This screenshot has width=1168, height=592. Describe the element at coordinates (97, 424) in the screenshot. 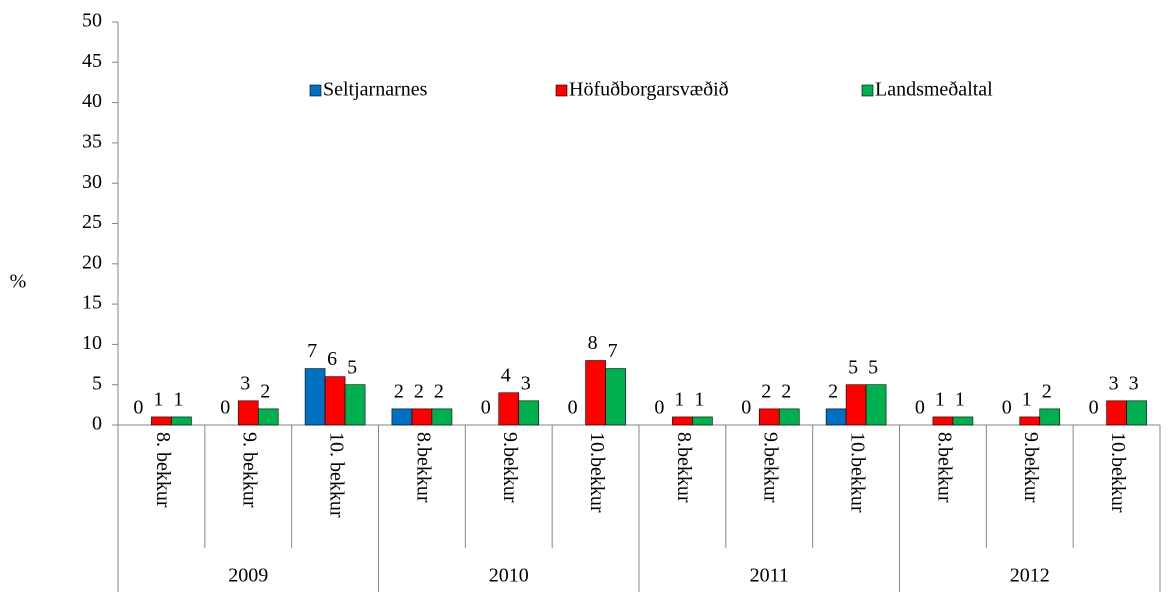

I see `y-tick-label: 0` at that location.